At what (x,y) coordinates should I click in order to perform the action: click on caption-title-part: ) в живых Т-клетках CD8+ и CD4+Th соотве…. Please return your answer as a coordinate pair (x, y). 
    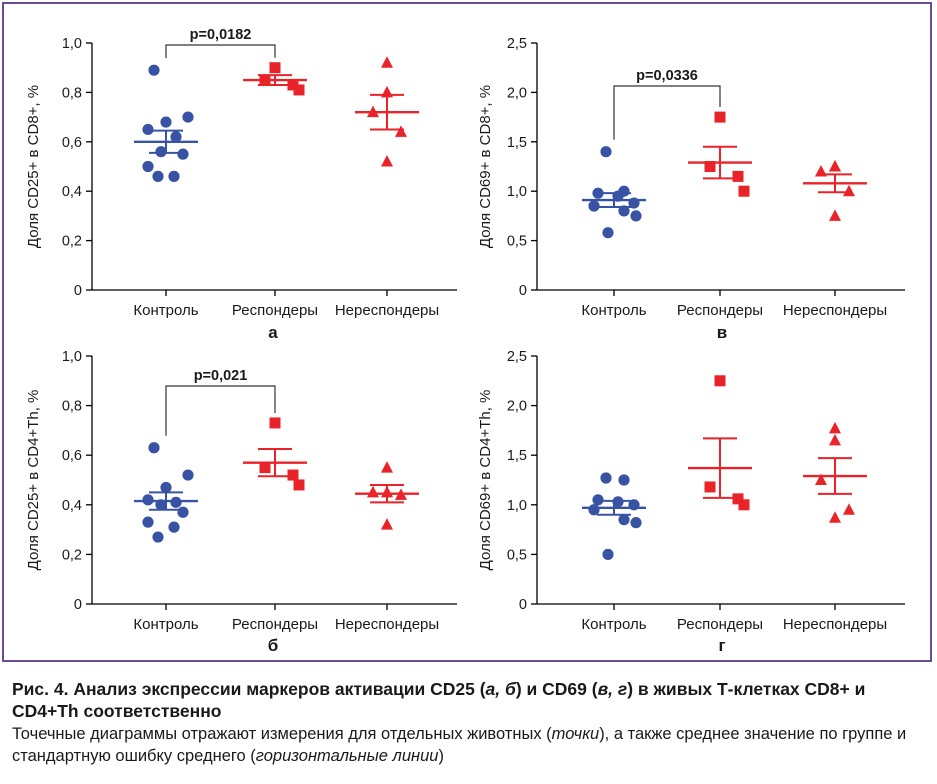
    Looking at the image, I should click on (439, 700).